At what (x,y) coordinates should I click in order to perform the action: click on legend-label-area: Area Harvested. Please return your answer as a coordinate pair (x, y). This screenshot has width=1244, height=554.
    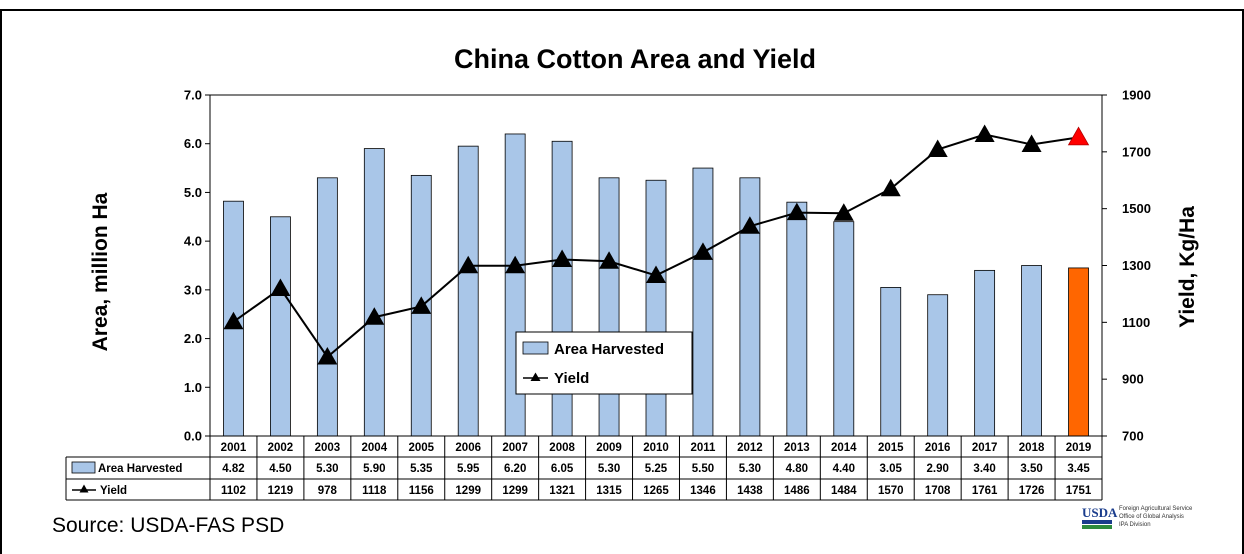
    Looking at the image, I should click on (609, 349).